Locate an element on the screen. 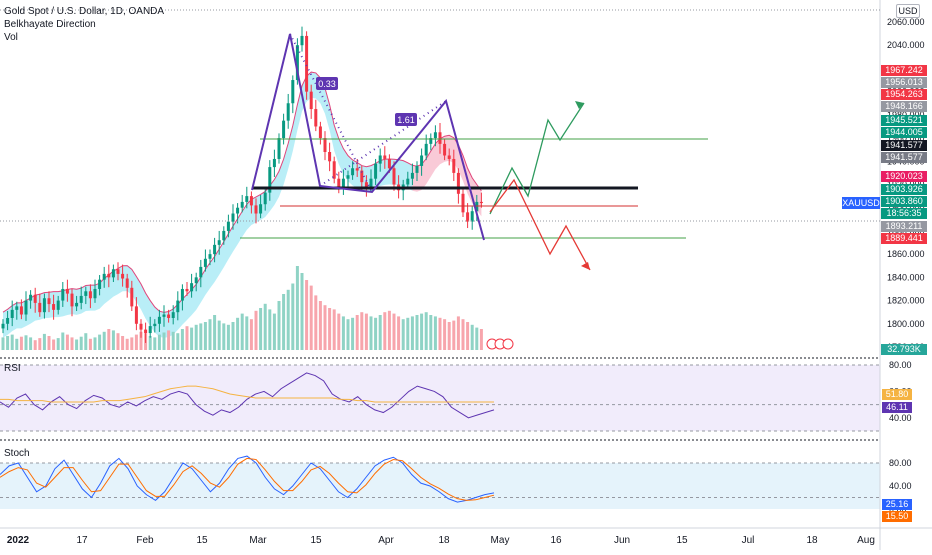  price-tag: 1956.013 is located at coordinates (904, 82).